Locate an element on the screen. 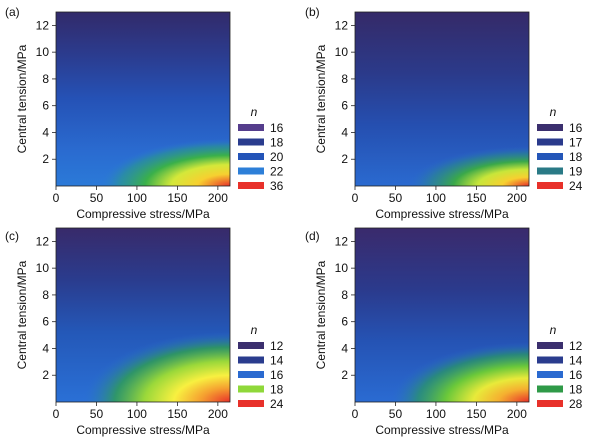 Image resolution: width=592 pixels, height=445 pixels. legend-label: 17 is located at coordinates (576, 143).